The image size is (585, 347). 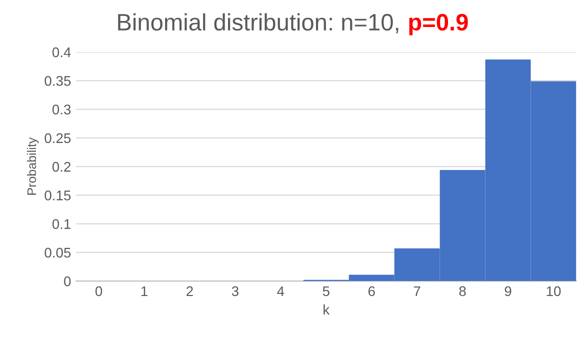 What do you see at coordinates (327, 309) in the screenshot?
I see `x-axis-title: k` at bounding box center [327, 309].